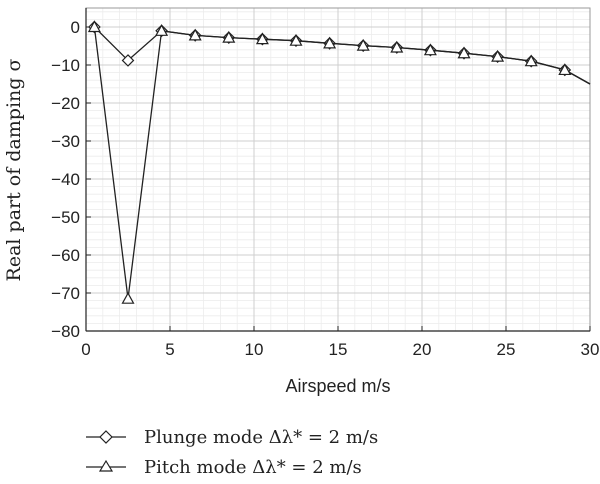 The height and width of the screenshot is (484, 600). I want to click on data-point-diamond, so click(128, 60).